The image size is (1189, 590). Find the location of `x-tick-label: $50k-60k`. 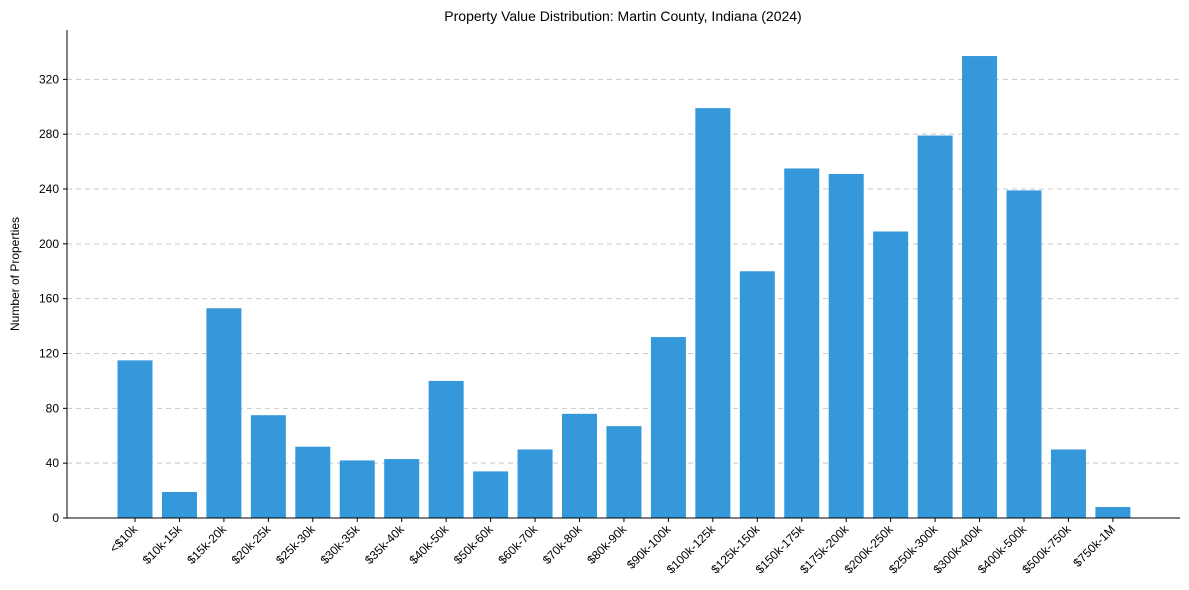

x-tick-label: $50k-60k is located at coordinates (474, 545).